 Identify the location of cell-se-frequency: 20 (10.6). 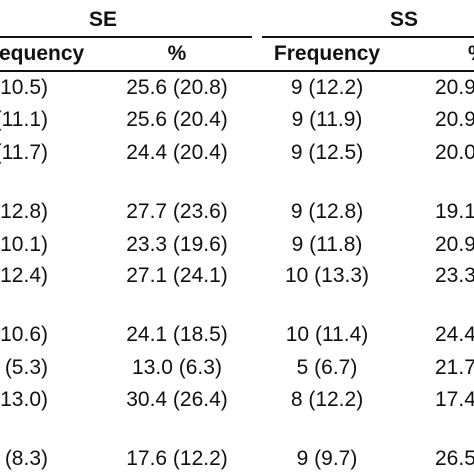
(24, 334).